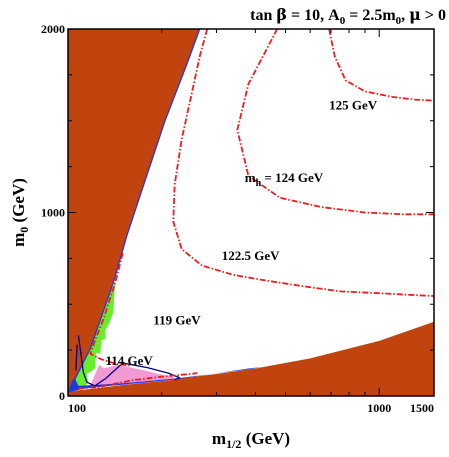 The image size is (449, 457). Describe the element at coordinates (251, 255) in the screenshot. I see `label-122-5: 122.5 GeV` at that location.